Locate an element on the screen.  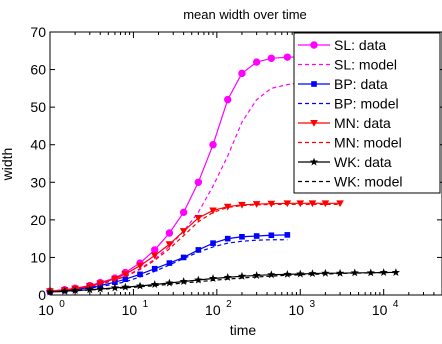
x-tick-exponent: 2 is located at coordinates (229, 304).